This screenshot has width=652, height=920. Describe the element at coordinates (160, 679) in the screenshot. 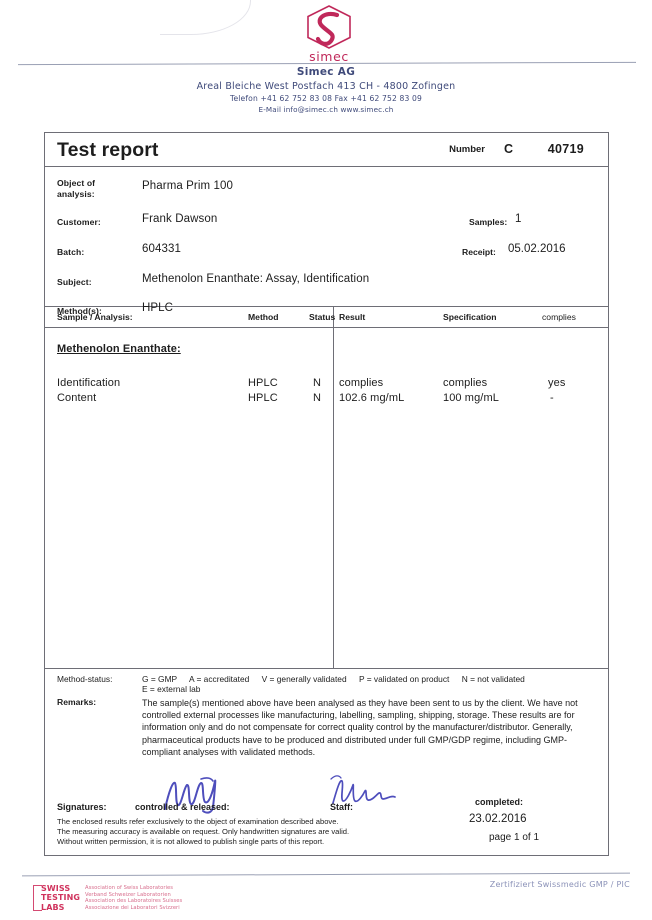

I see `legend-entry-gmp: G = GMP` at that location.